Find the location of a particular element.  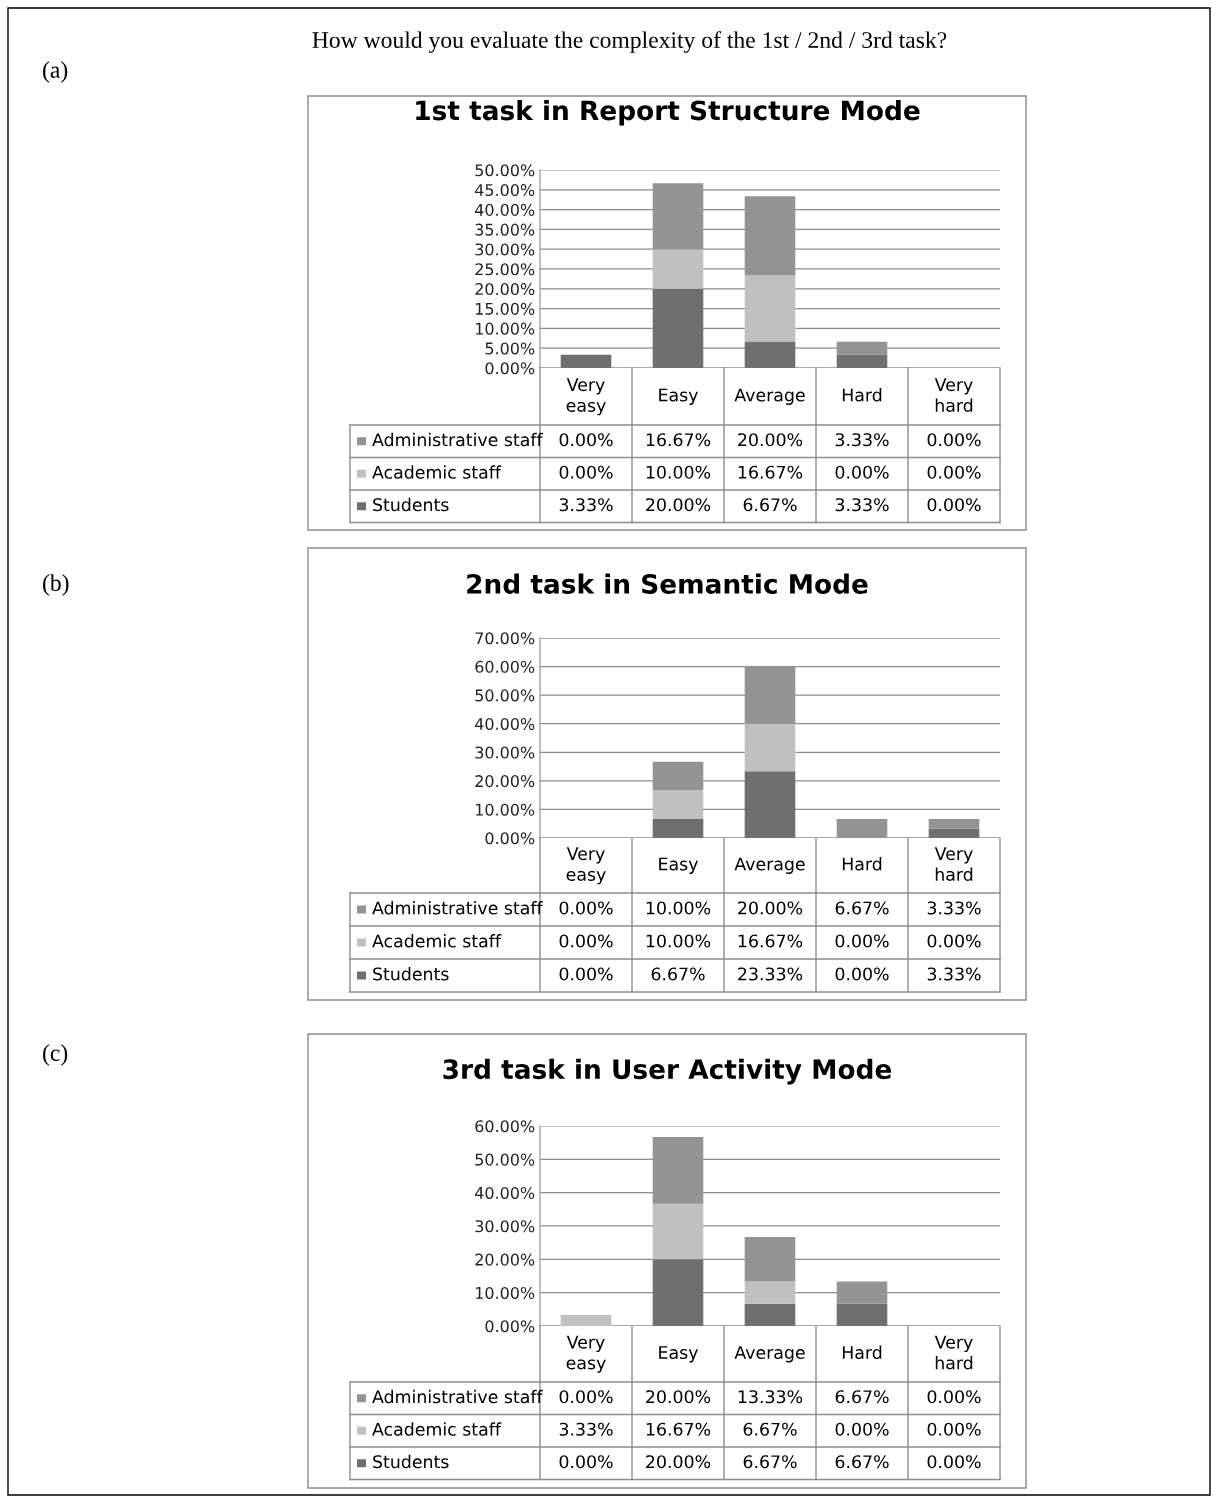

chart-title: 1st task in Report Structure Mode is located at coordinates (668, 112).